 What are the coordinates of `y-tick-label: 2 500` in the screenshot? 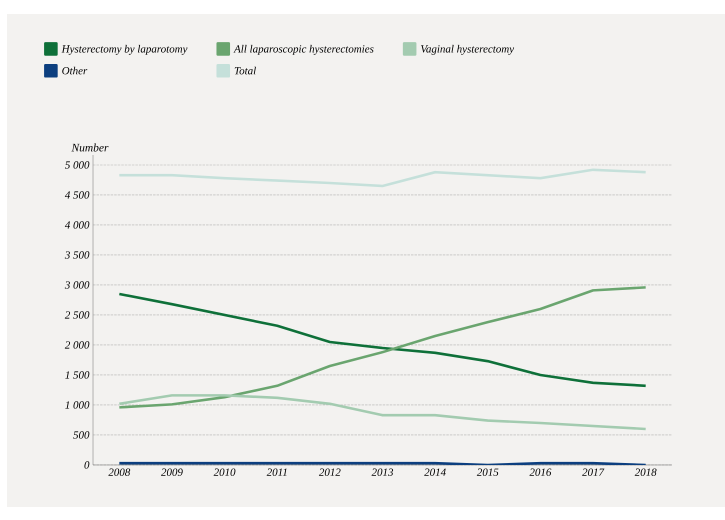 It's located at (77, 315).